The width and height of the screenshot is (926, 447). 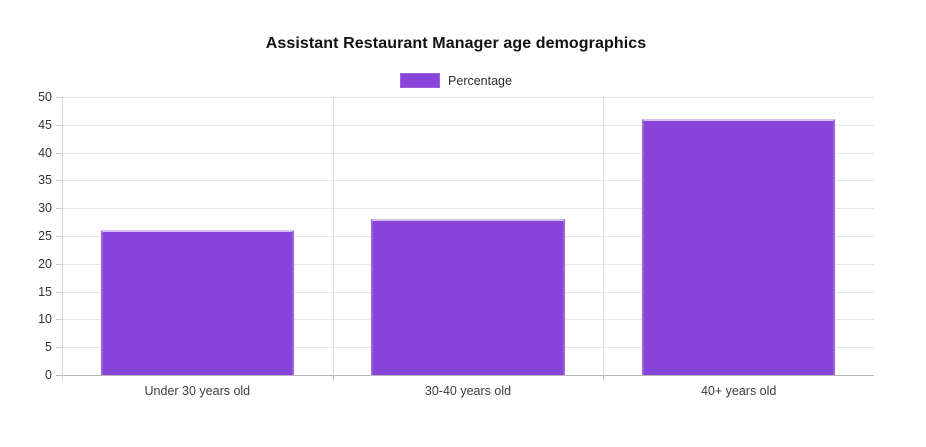 I want to click on y-axis-label: 25, so click(x=45, y=236).